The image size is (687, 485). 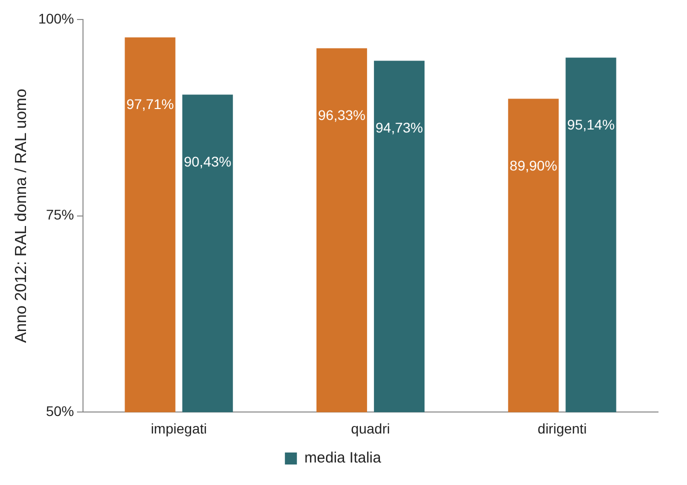 I want to click on y-axis-title: Anno 2012: RAL donna / RAL uomo, so click(x=21, y=215).